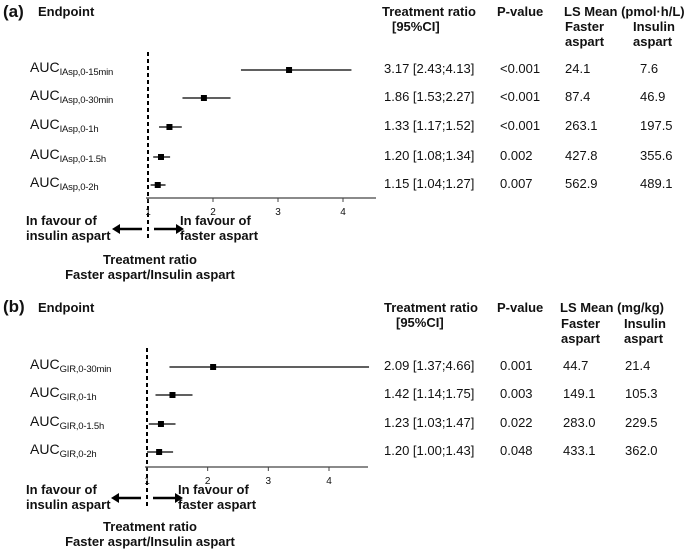 This screenshot has width=685, height=551. Describe the element at coordinates (83, 159) in the screenshot. I see `endpoint-subscript: IAsp,0-1.5h` at that location.